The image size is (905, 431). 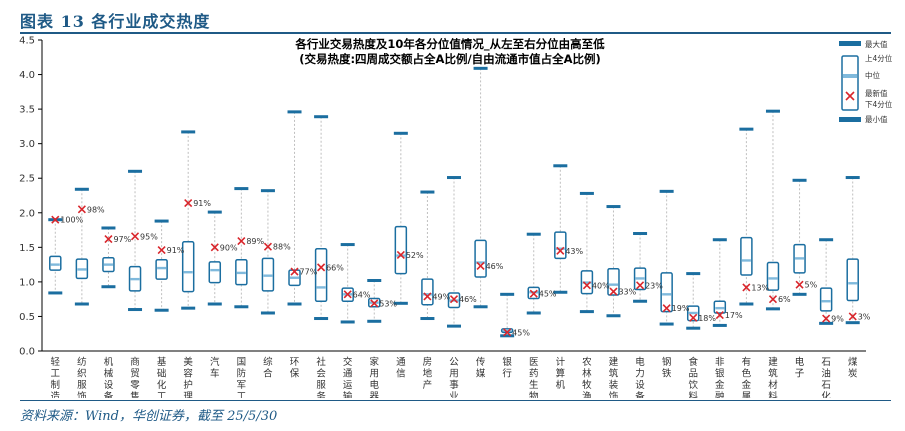 I want to click on y-tick-label: 4.5, so click(x=27, y=41).